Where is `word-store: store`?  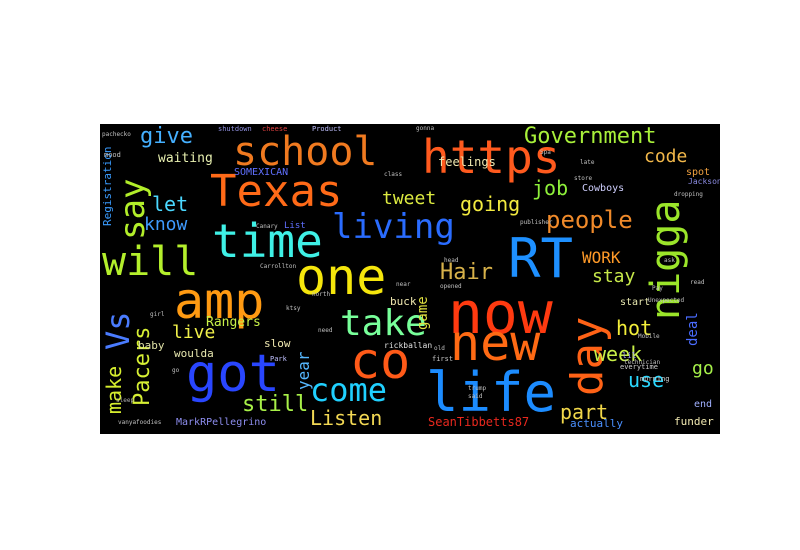 word-store: store is located at coordinates (583, 178).